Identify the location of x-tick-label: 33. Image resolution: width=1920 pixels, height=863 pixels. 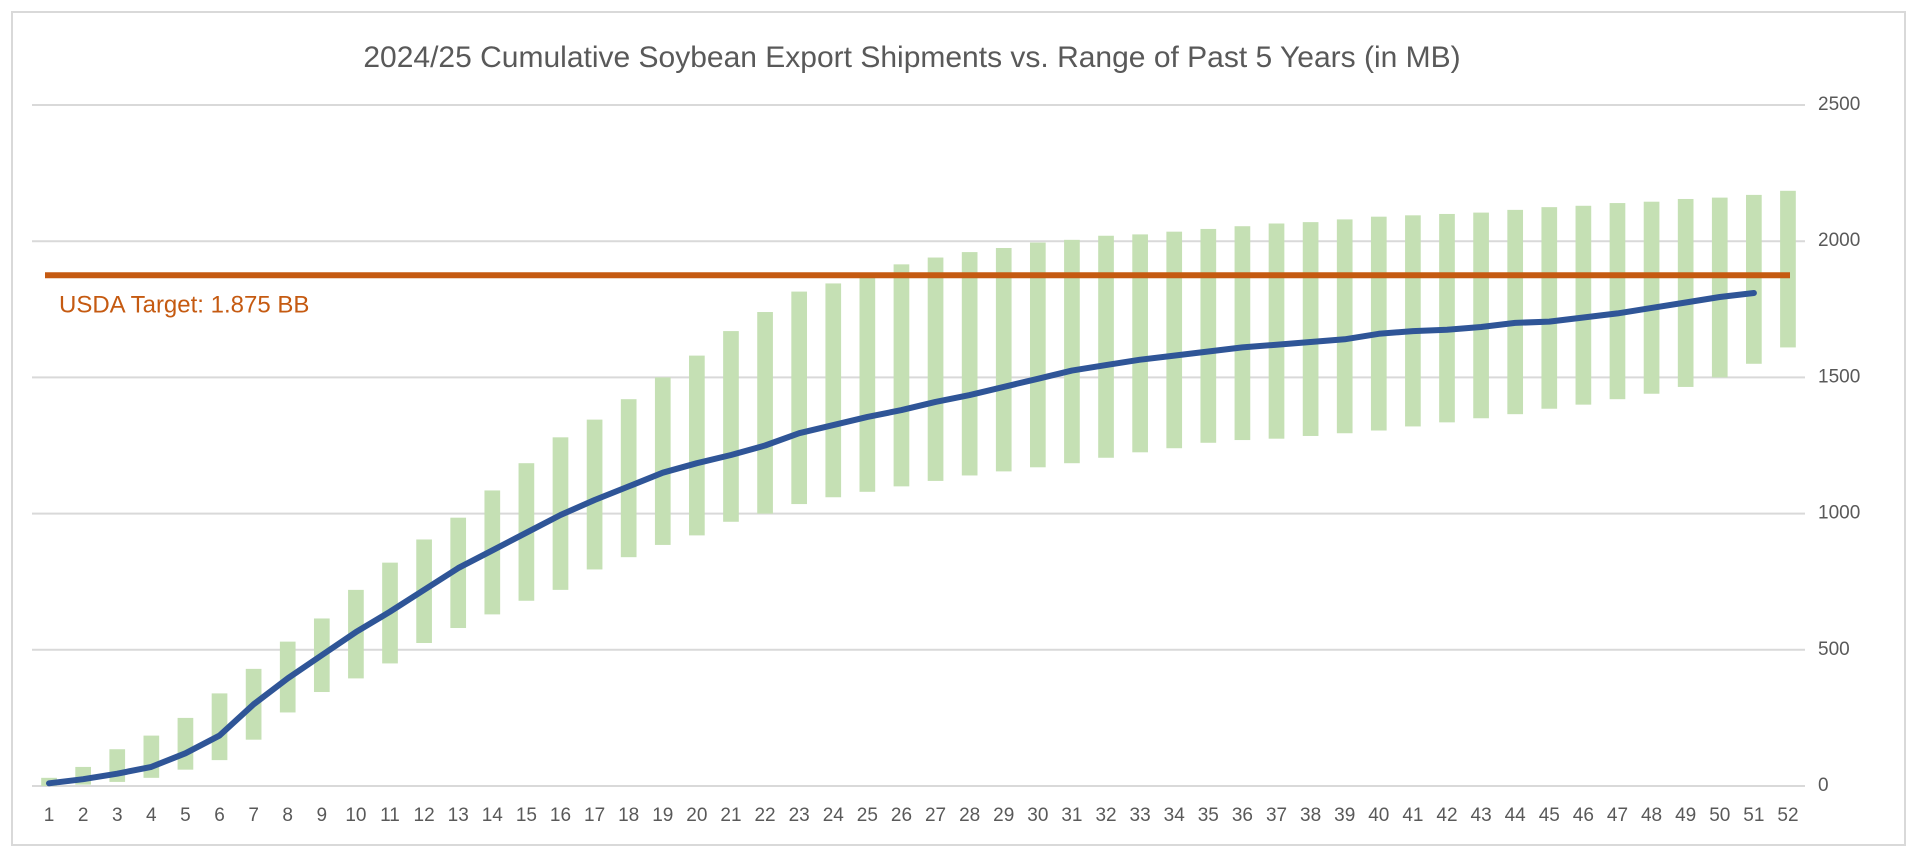
(1140, 815).